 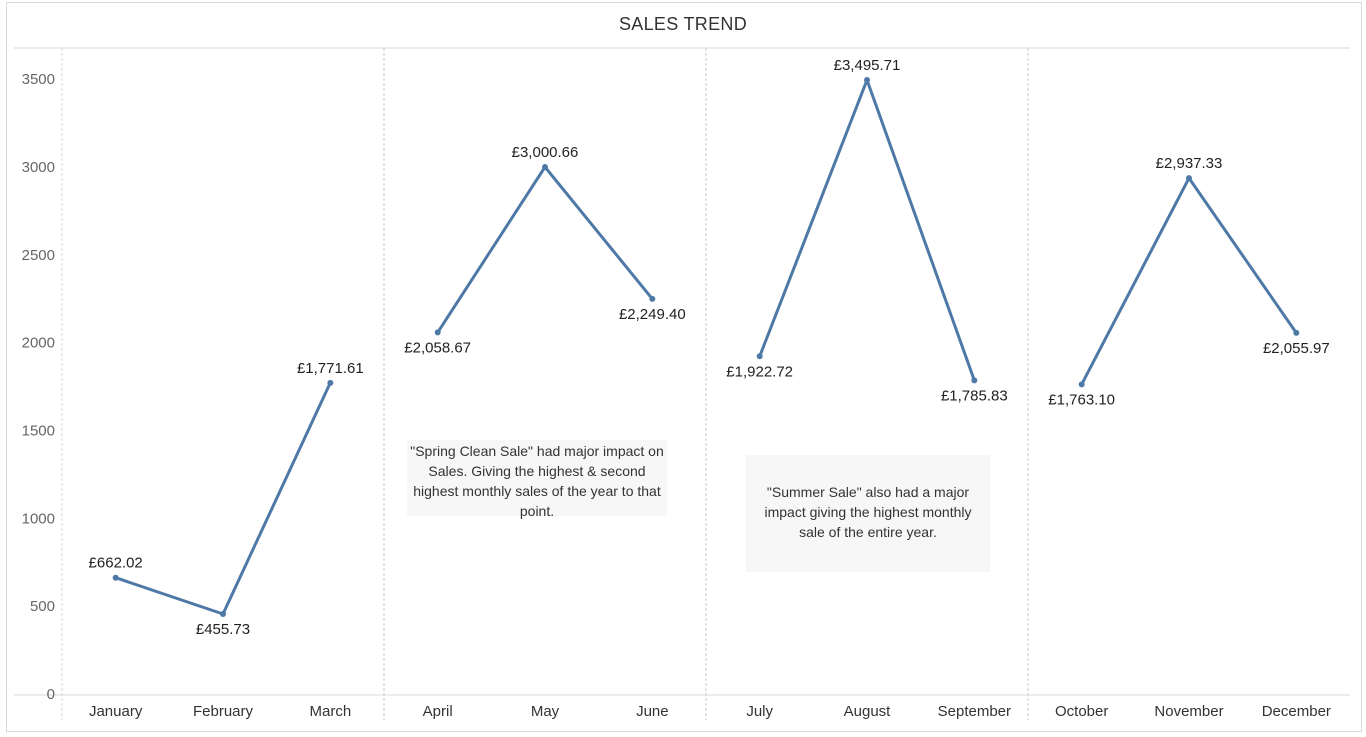 What do you see at coordinates (1188, 711) in the screenshot?
I see `x-category-label: November` at bounding box center [1188, 711].